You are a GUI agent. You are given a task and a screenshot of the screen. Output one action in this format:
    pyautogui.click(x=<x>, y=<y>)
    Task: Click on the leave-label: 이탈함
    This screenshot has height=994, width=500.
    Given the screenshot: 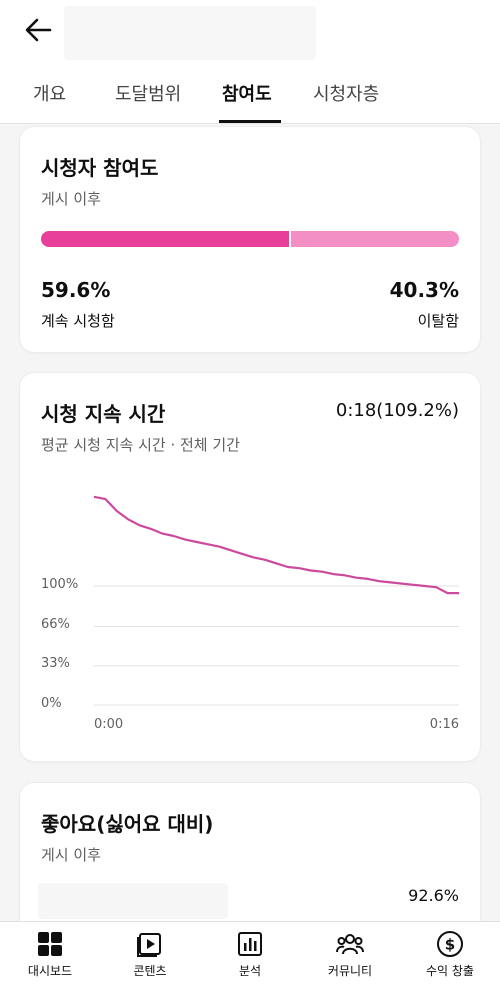 What is the action you would take?
    pyautogui.click(x=438, y=321)
    